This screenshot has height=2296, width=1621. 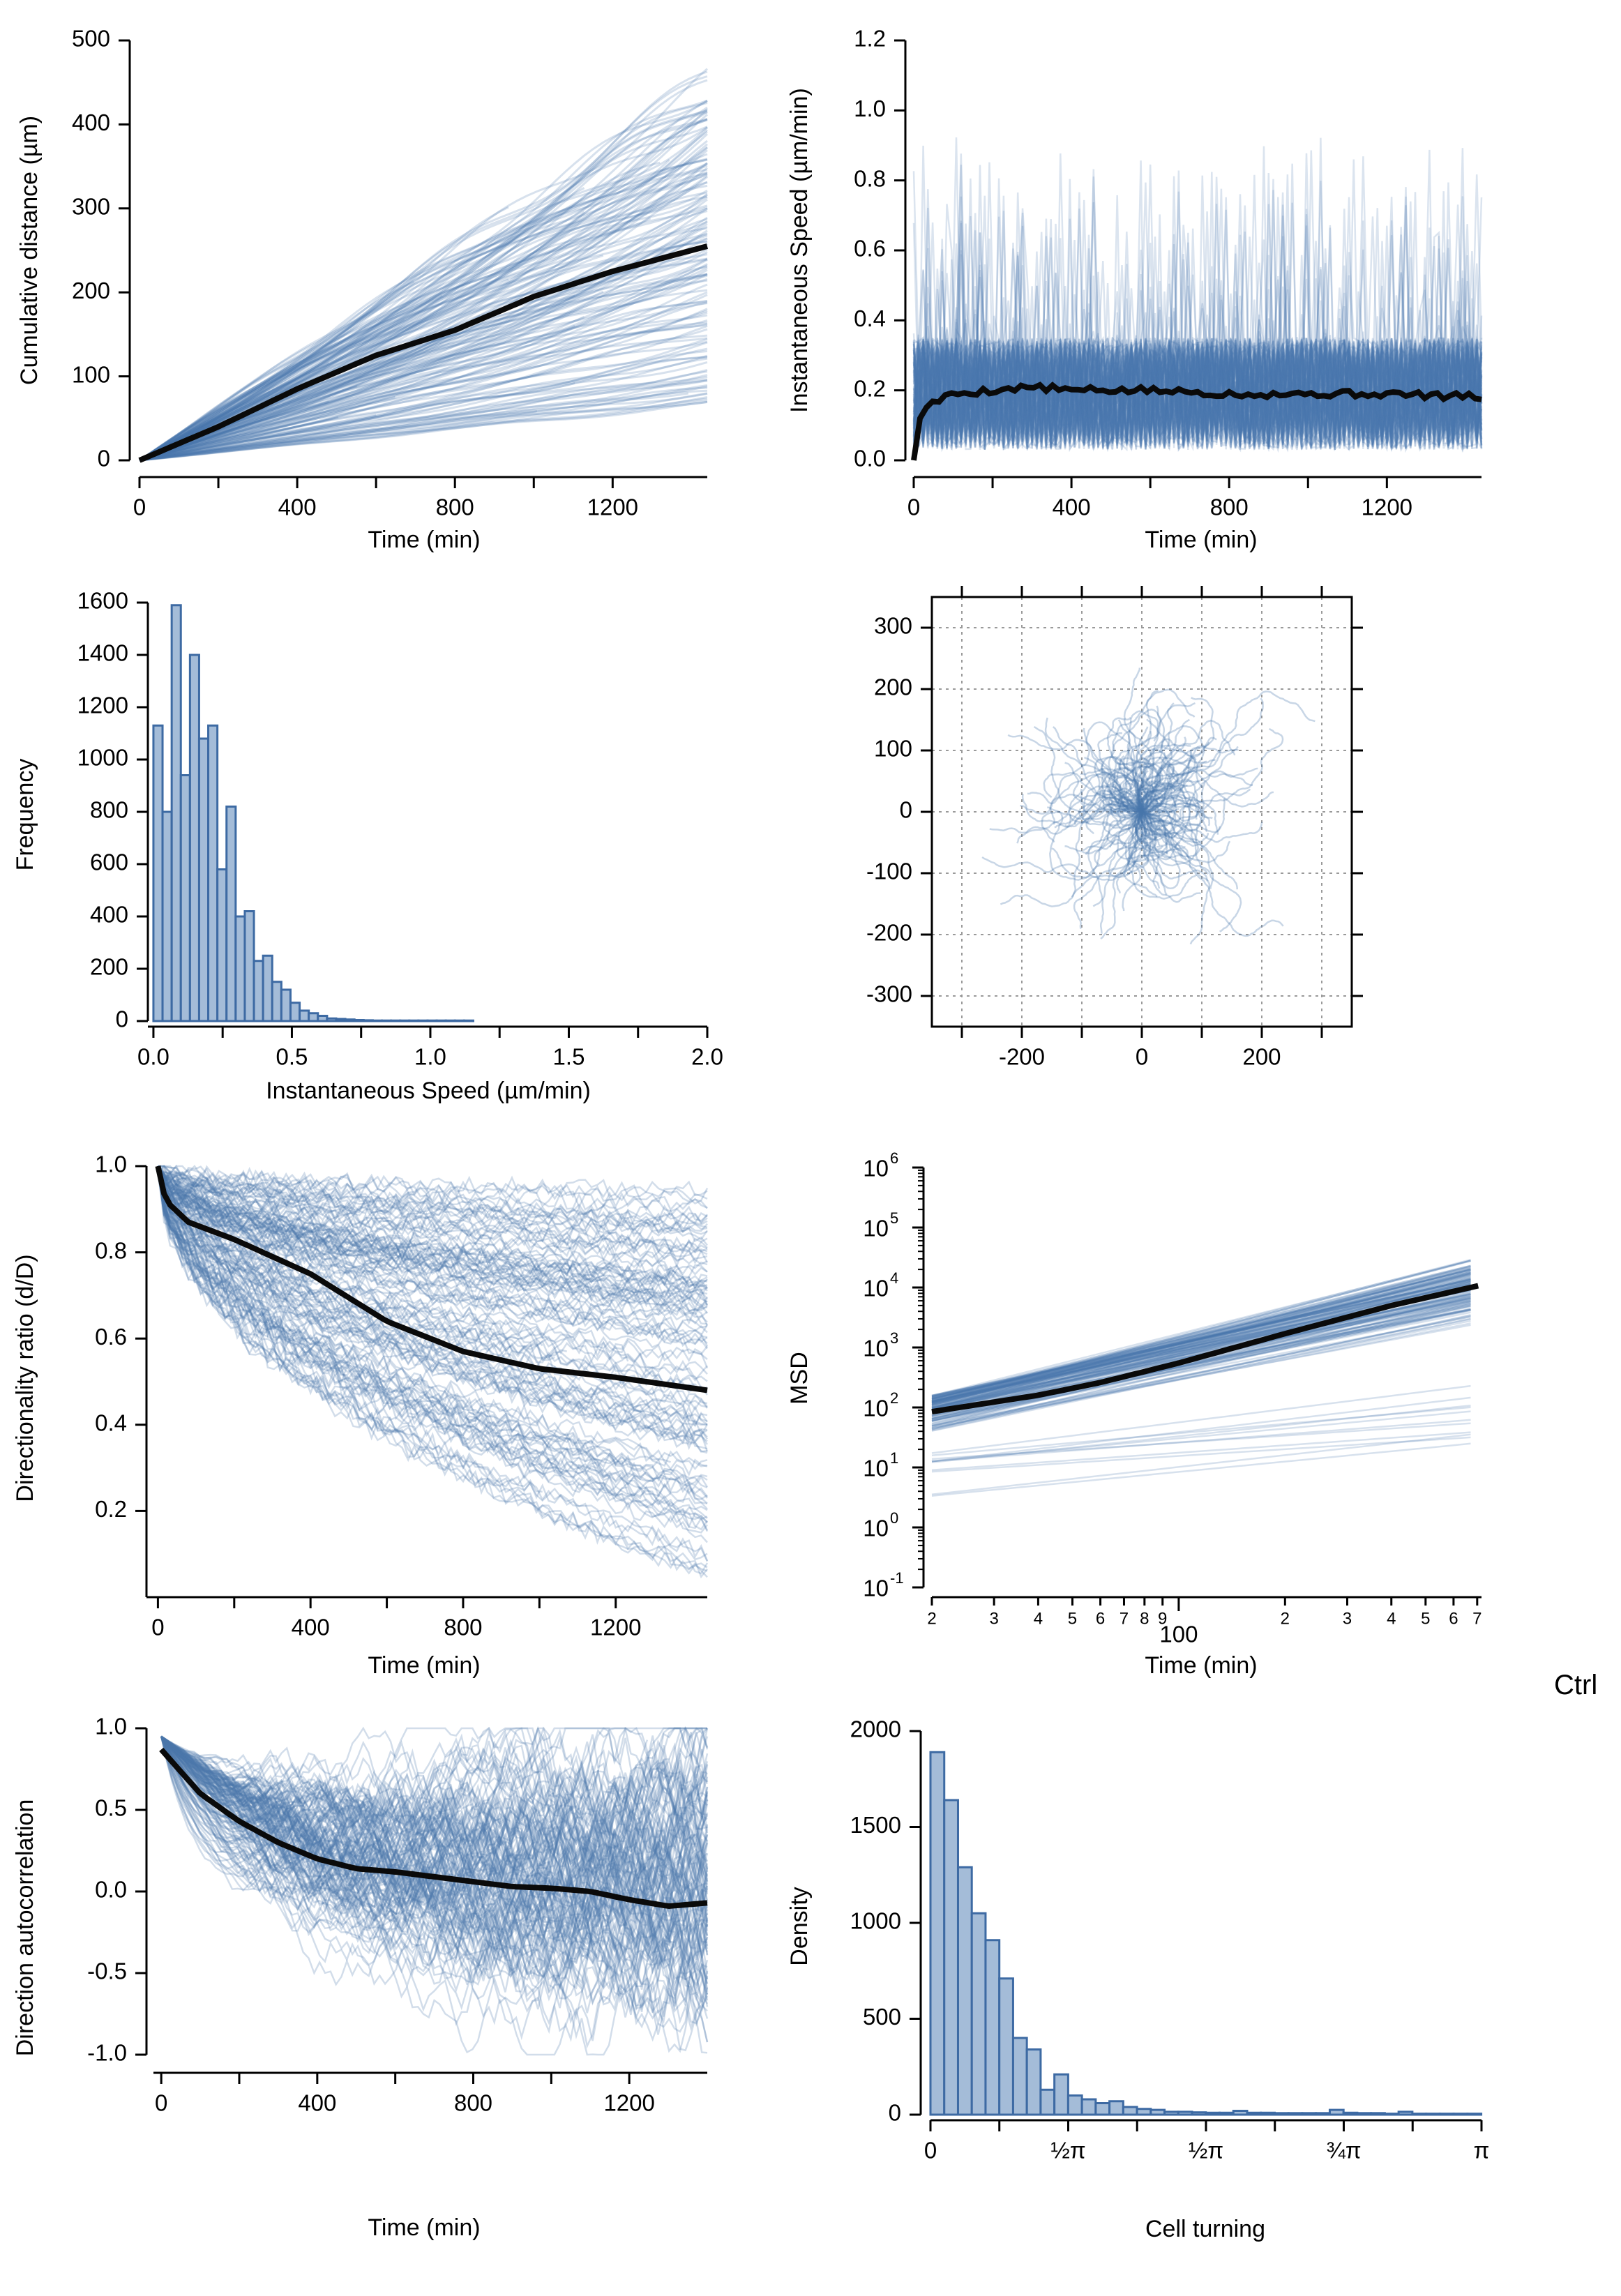 I want to click on y-tick-exponent: 6, so click(x=894, y=1158).